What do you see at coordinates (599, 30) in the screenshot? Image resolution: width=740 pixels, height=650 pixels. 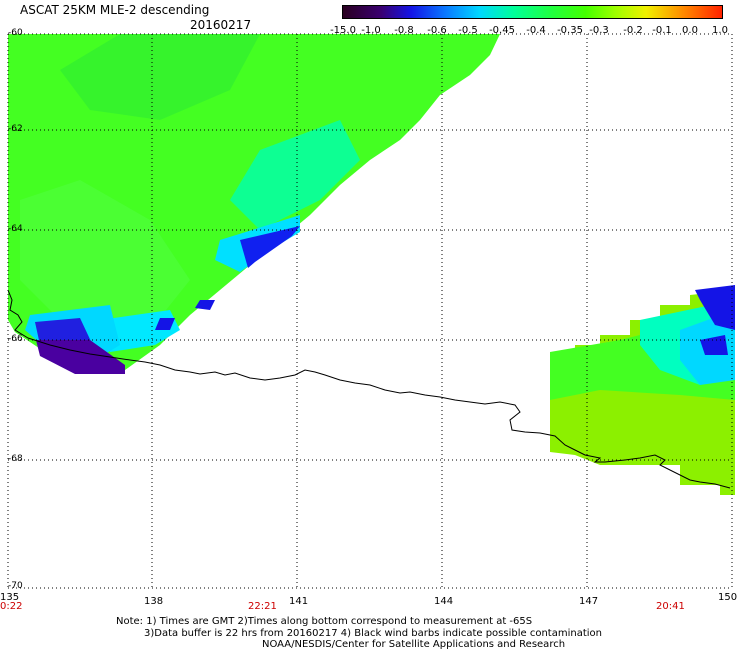 I see `colorbar-label: -0.3` at bounding box center [599, 30].